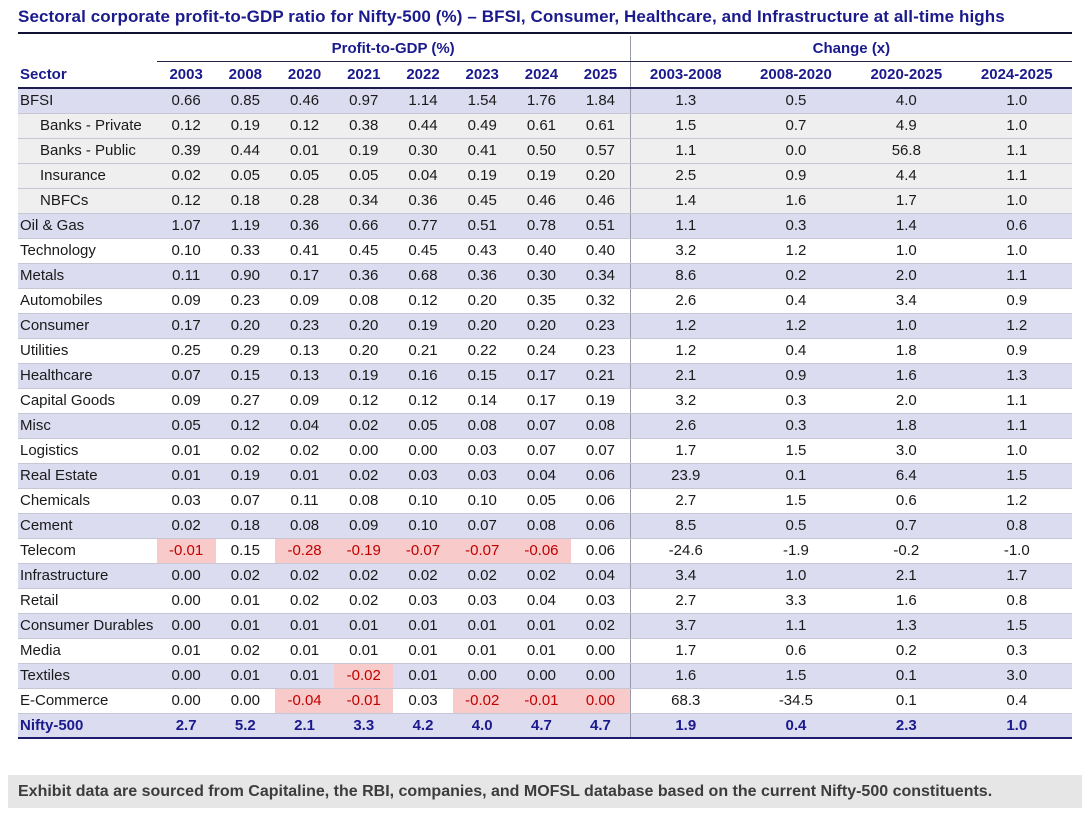  I want to click on change-x-value: 1.3, so click(906, 626).